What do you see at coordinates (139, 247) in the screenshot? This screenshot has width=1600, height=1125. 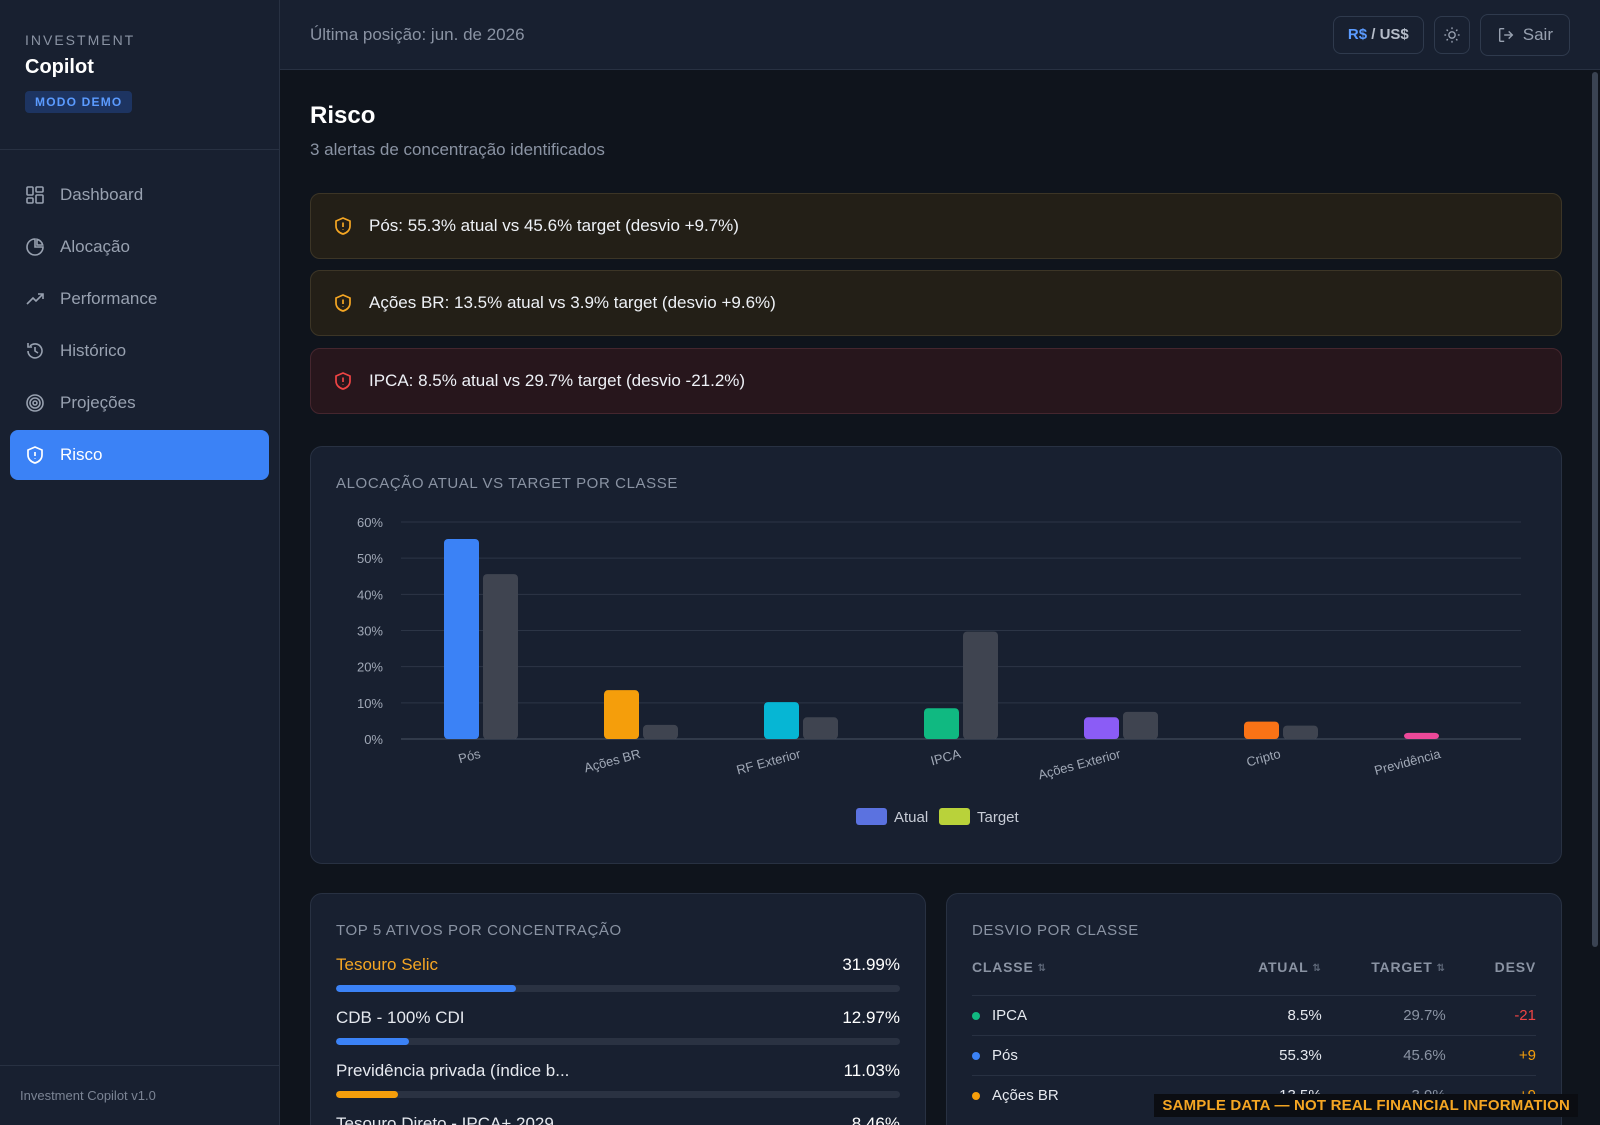 I see `sidebar-item-alocacao: Alocação` at bounding box center [139, 247].